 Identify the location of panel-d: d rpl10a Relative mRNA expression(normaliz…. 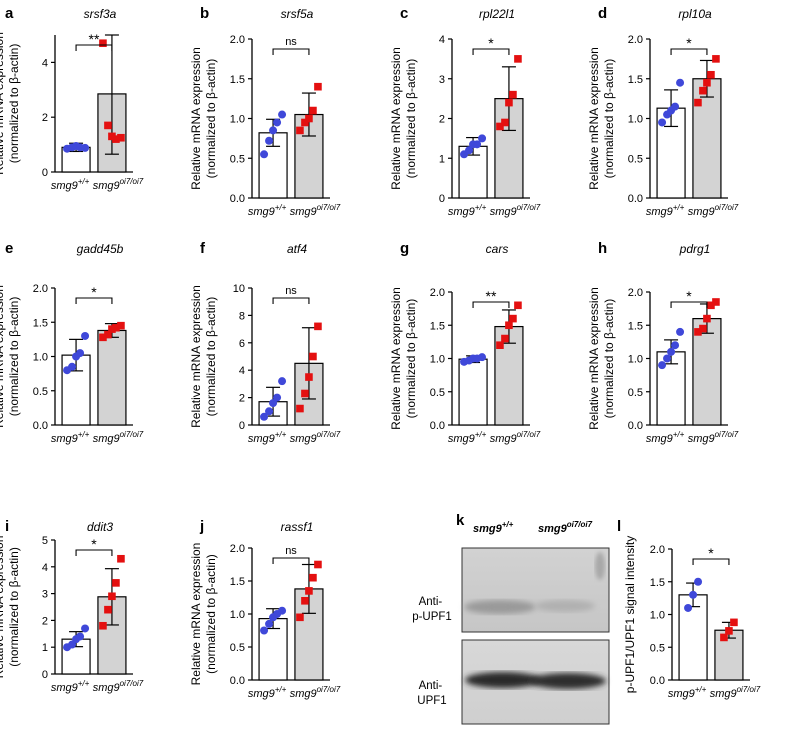
(663, 111).